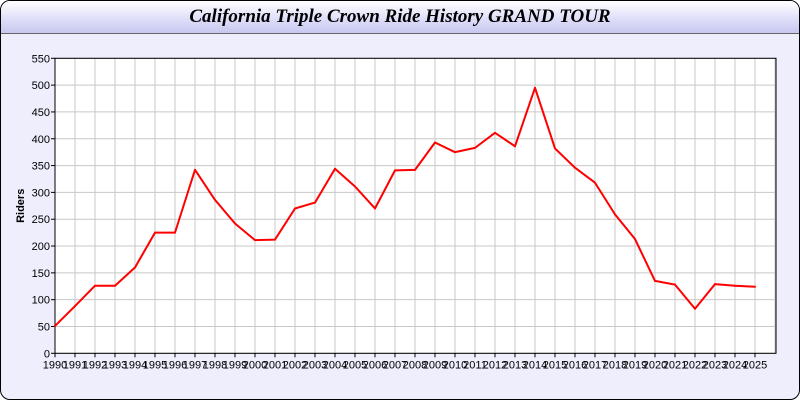 The image size is (800, 400). Describe the element at coordinates (255, 365) in the screenshot. I see `x-tick-label: 2000` at that location.